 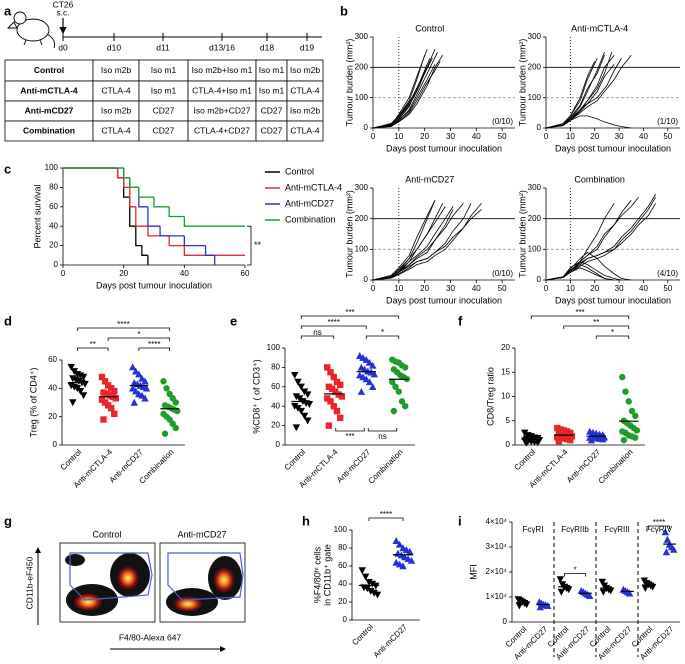 I want to click on panel-label: f, so click(x=460, y=320).